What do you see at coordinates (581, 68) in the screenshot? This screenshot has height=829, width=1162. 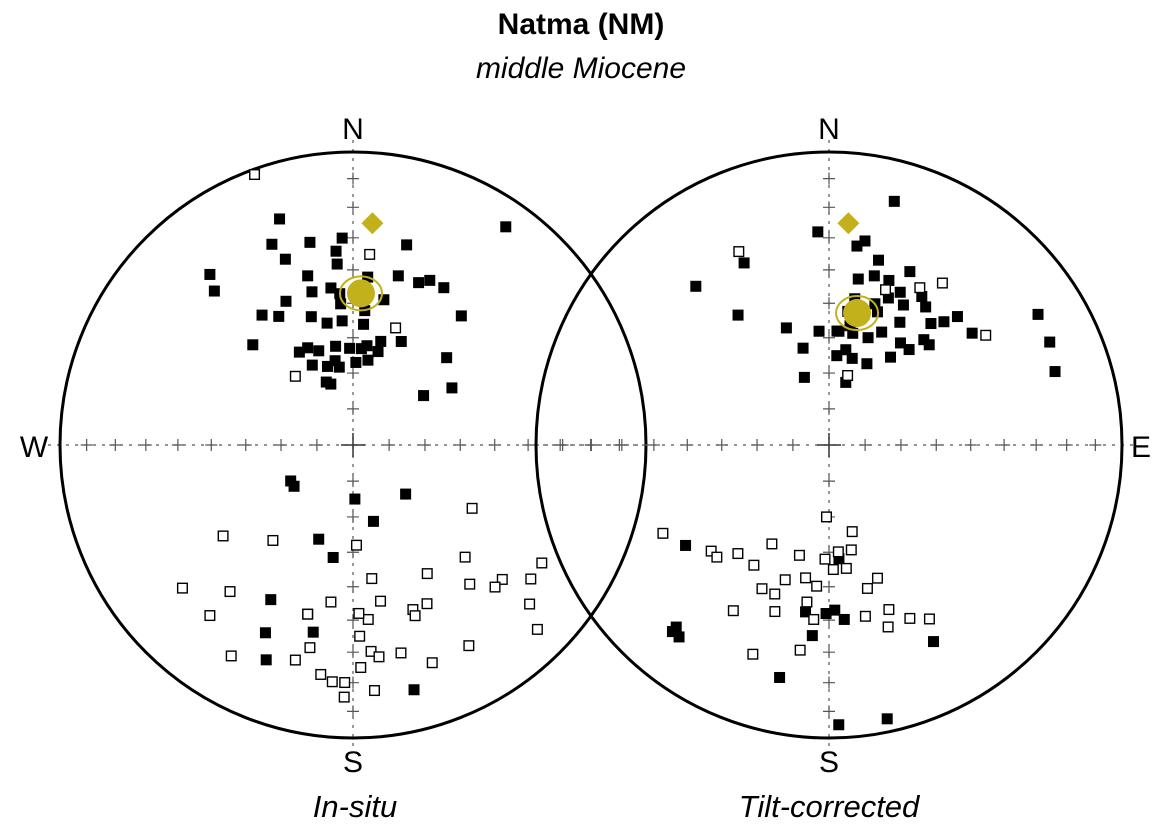 I see `chart-subtitle: middle Miocene` at bounding box center [581, 68].